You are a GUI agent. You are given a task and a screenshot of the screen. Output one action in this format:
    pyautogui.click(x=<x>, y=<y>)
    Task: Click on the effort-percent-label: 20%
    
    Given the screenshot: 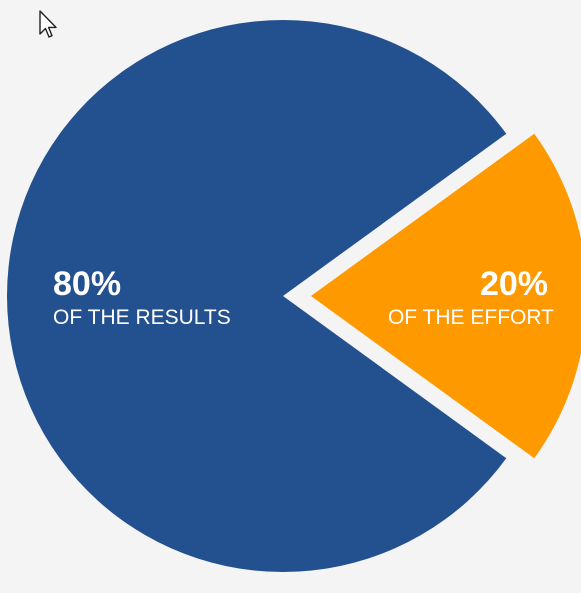 What is the action you would take?
    pyautogui.click(x=514, y=284)
    